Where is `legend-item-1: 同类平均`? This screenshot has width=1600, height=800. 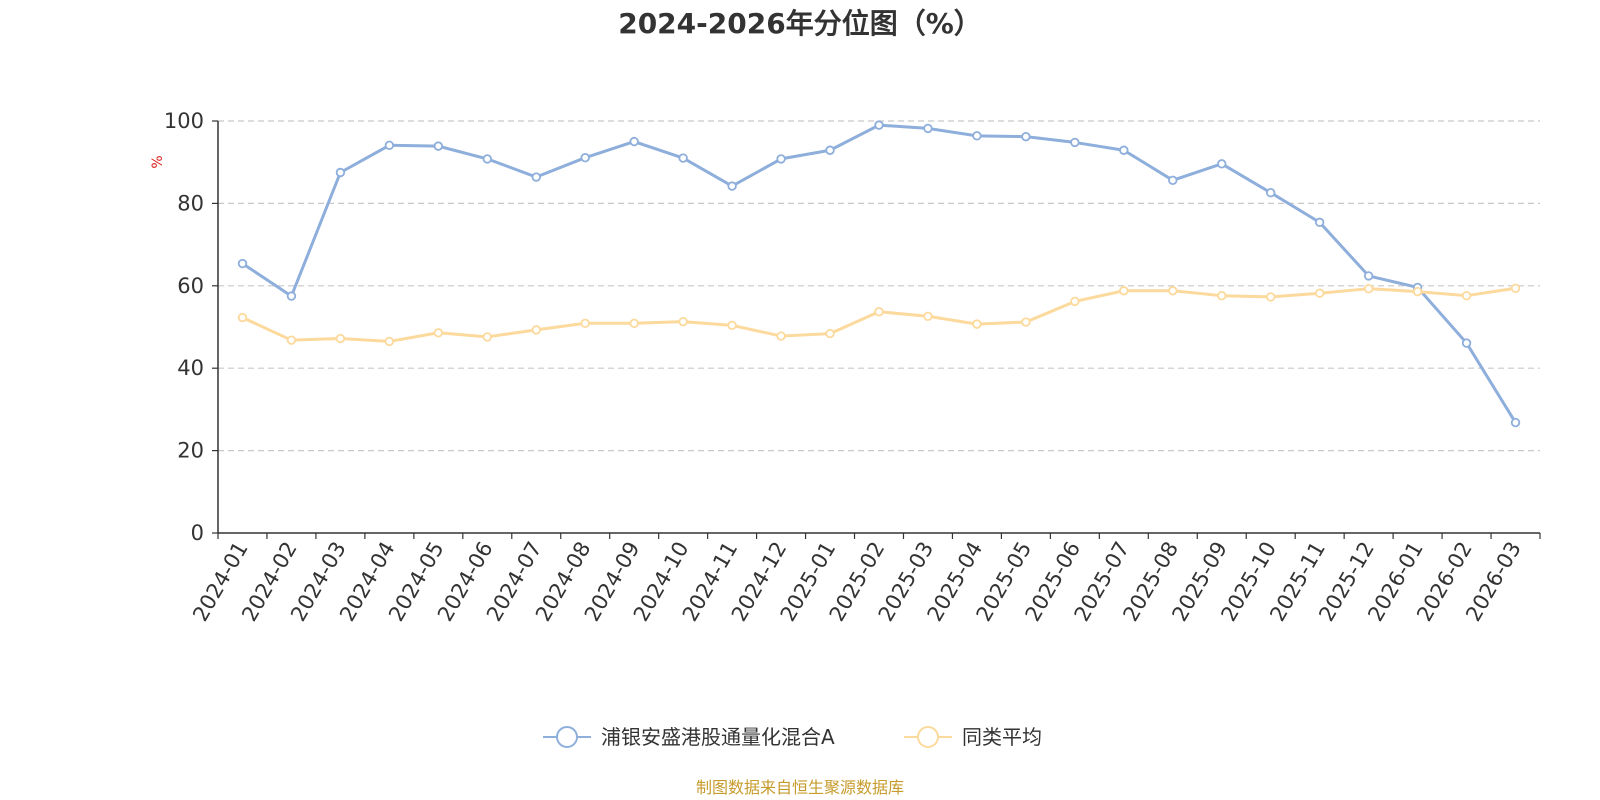 legend-item-1: 同类平均 is located at coordinates (973, 737).